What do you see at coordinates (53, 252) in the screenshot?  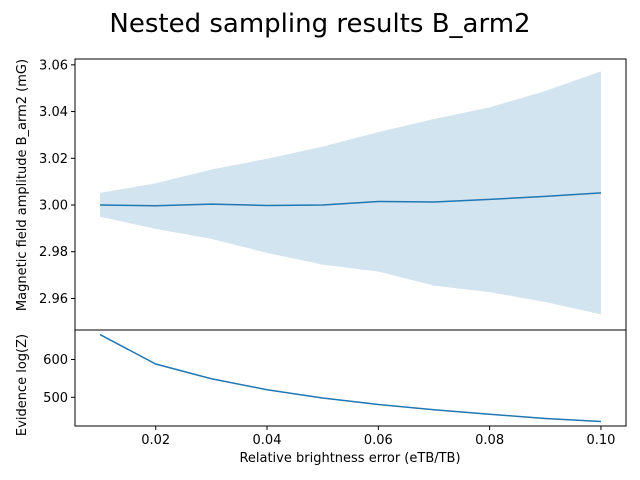 I see `top-y-tick-label: 2.98` at bounding box center [53, 252].